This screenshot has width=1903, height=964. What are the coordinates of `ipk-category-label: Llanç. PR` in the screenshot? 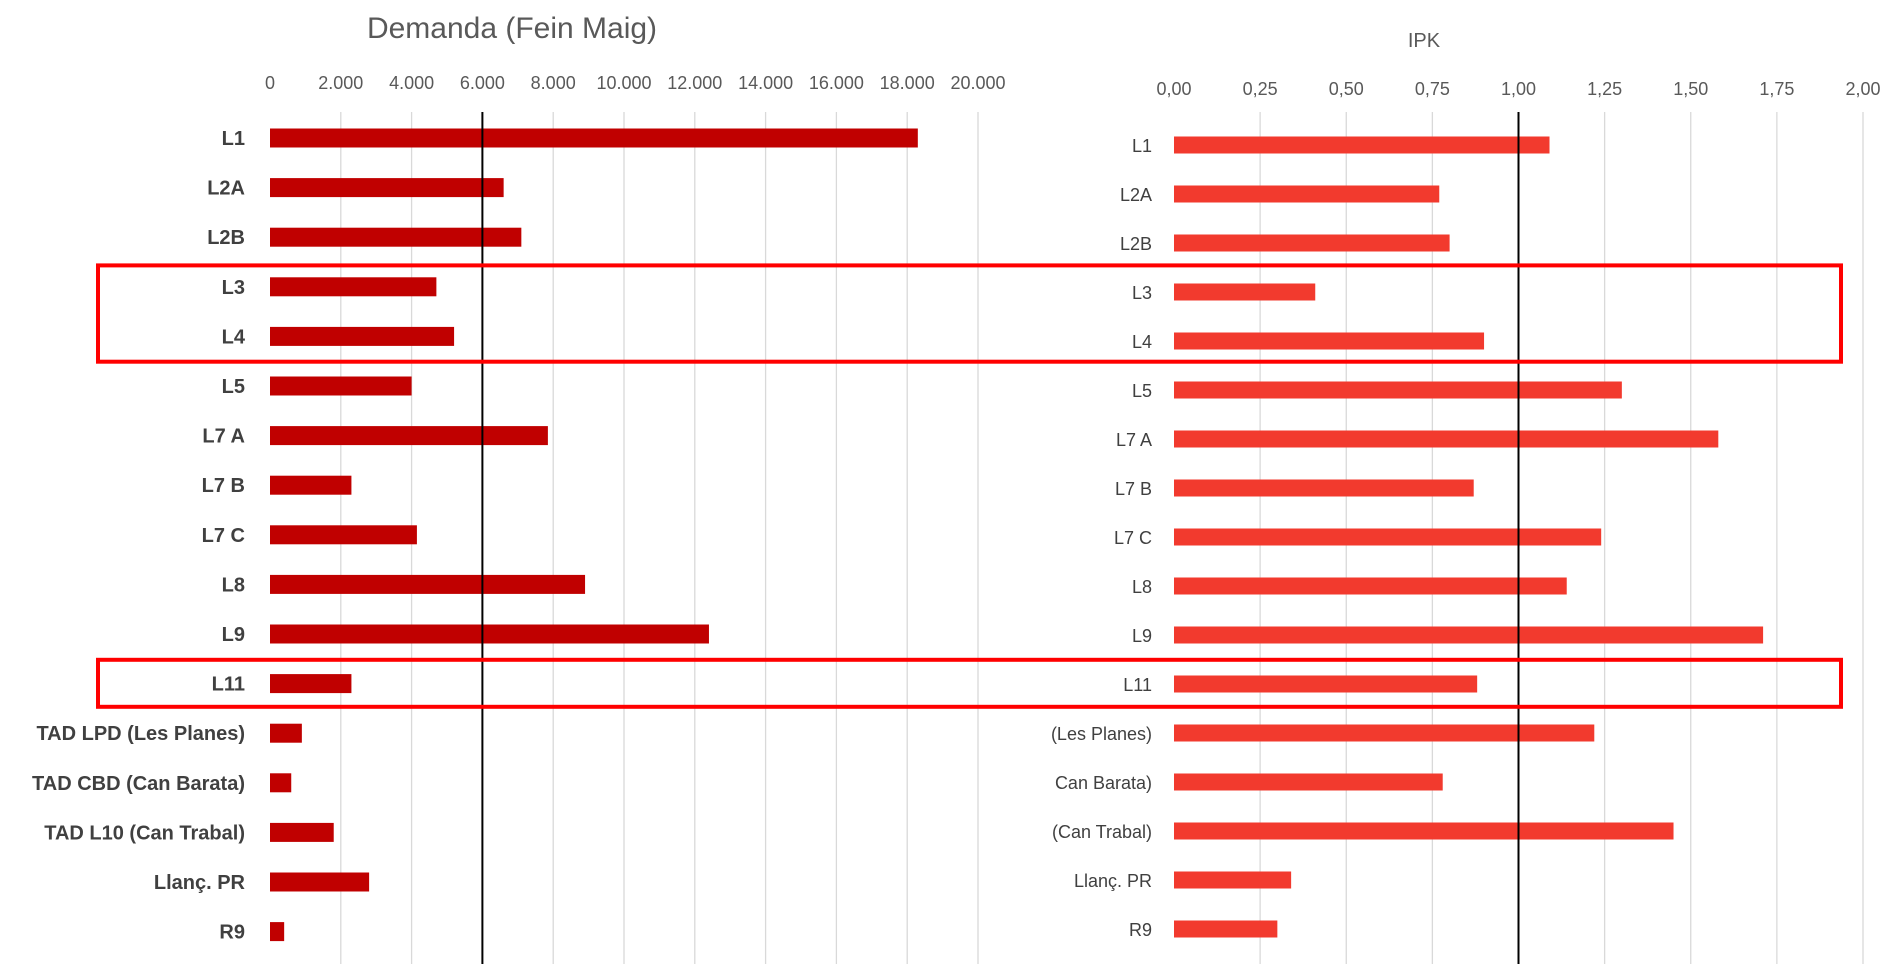 It's located at (1113, 881).